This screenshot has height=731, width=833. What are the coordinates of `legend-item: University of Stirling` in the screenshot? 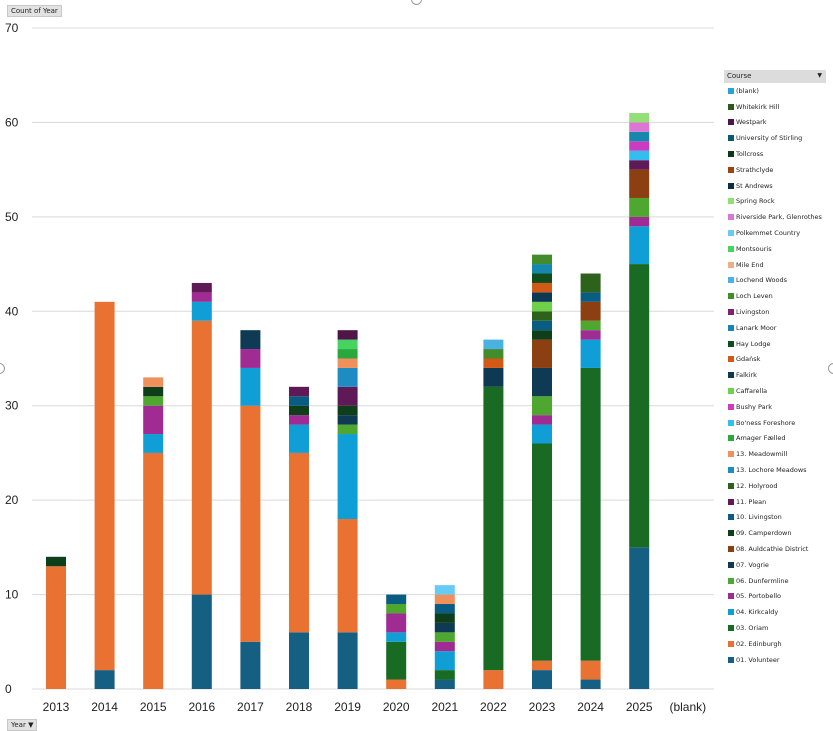 It's located at (775, 138).